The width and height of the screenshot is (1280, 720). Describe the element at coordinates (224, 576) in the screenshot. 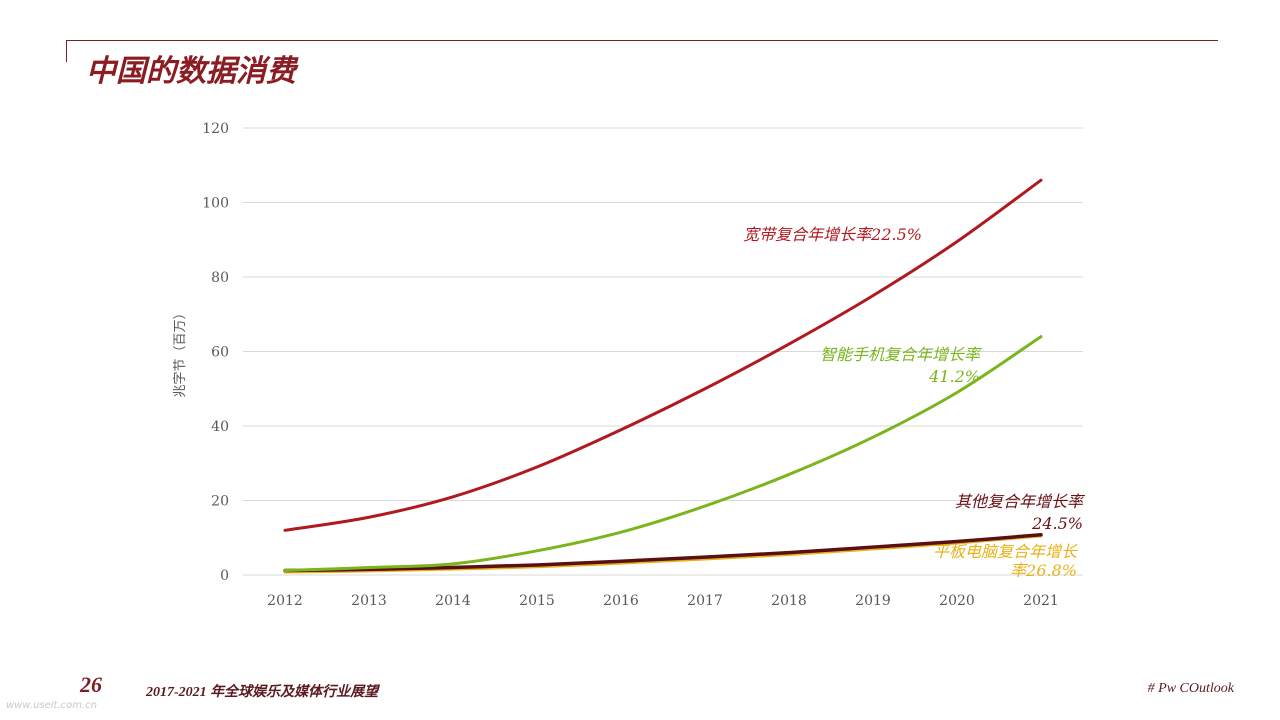

I see `y-tick-label-0: 0` at that location.